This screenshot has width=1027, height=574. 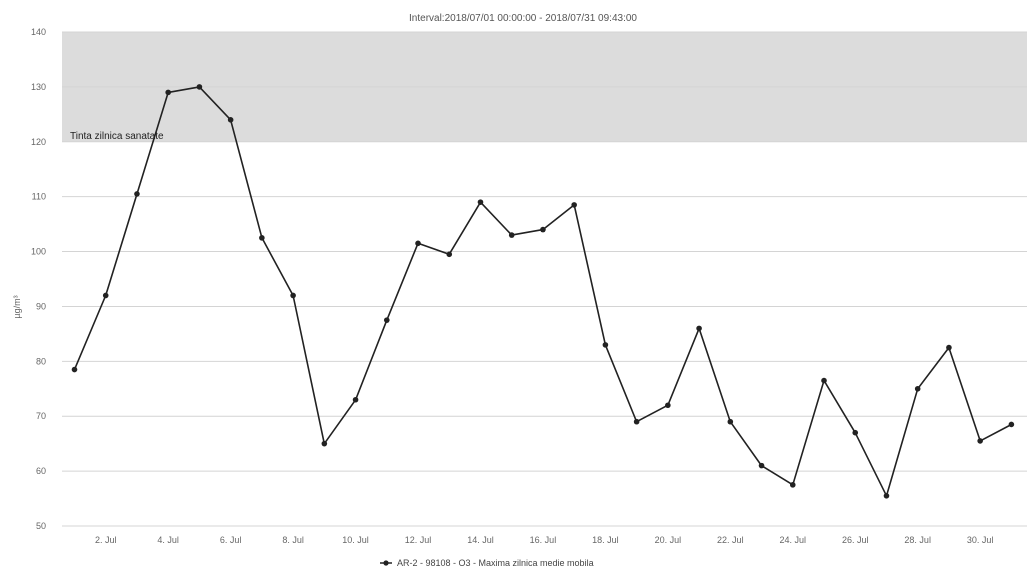 What do you see at coordinates (793, 540) in the screenshot?
I see `x-tick-label: 24. Jul` at bounding box center [793, 540].